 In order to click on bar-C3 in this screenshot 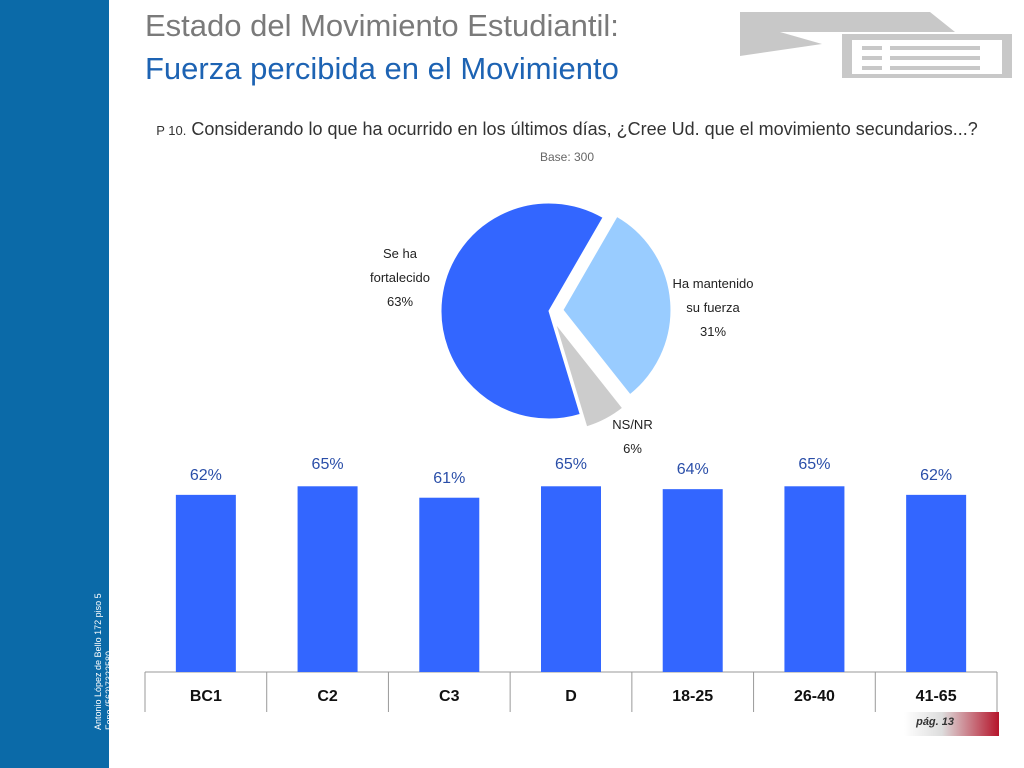, I will do `click(449, 584)`.